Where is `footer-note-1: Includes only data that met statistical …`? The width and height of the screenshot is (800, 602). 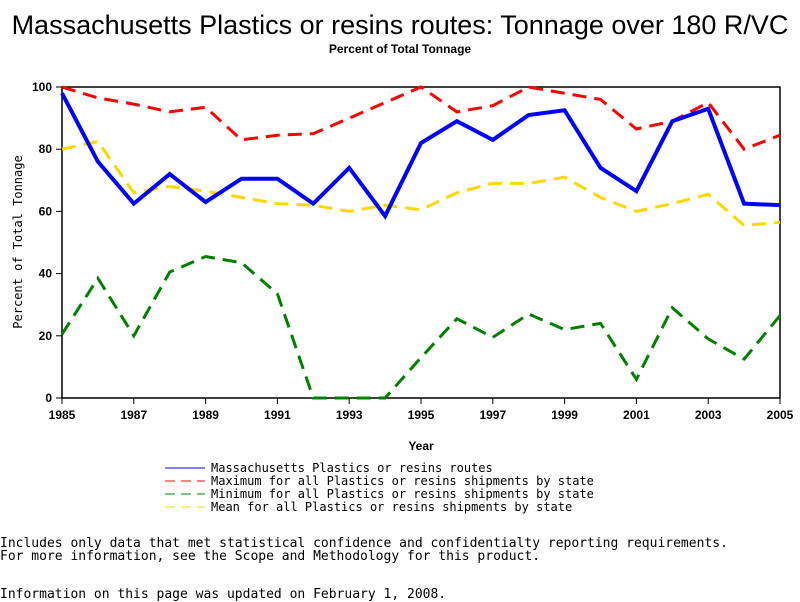 footer-note-1: Includes only data that met statistical … is located at coordinates (364, 543).